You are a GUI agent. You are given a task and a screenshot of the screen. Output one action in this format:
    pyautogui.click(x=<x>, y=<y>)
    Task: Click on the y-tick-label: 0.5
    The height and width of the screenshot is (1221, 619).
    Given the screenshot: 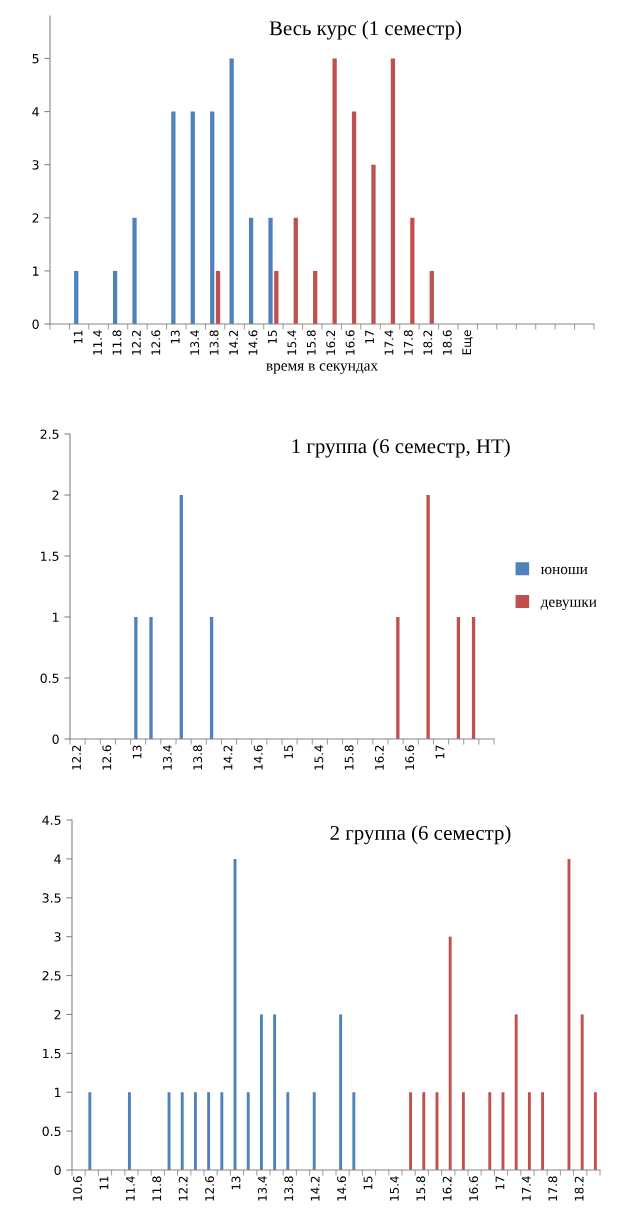 What is the action you would take?
    pyautogui.click(x=51, y=1131)
    